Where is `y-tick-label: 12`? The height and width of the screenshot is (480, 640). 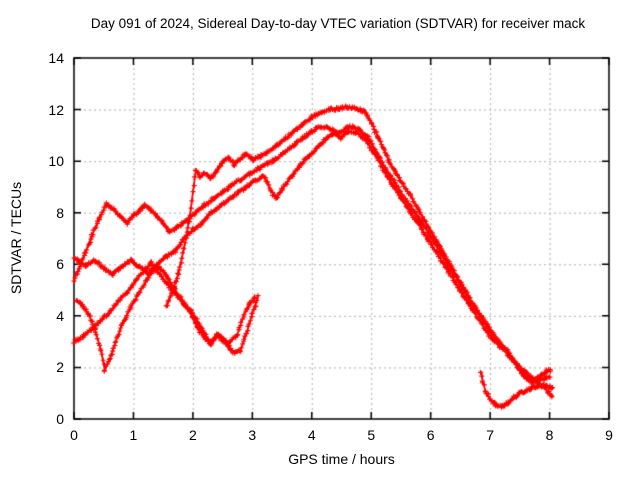
y-tick-label: 12 is located at coordinates (56, 109).